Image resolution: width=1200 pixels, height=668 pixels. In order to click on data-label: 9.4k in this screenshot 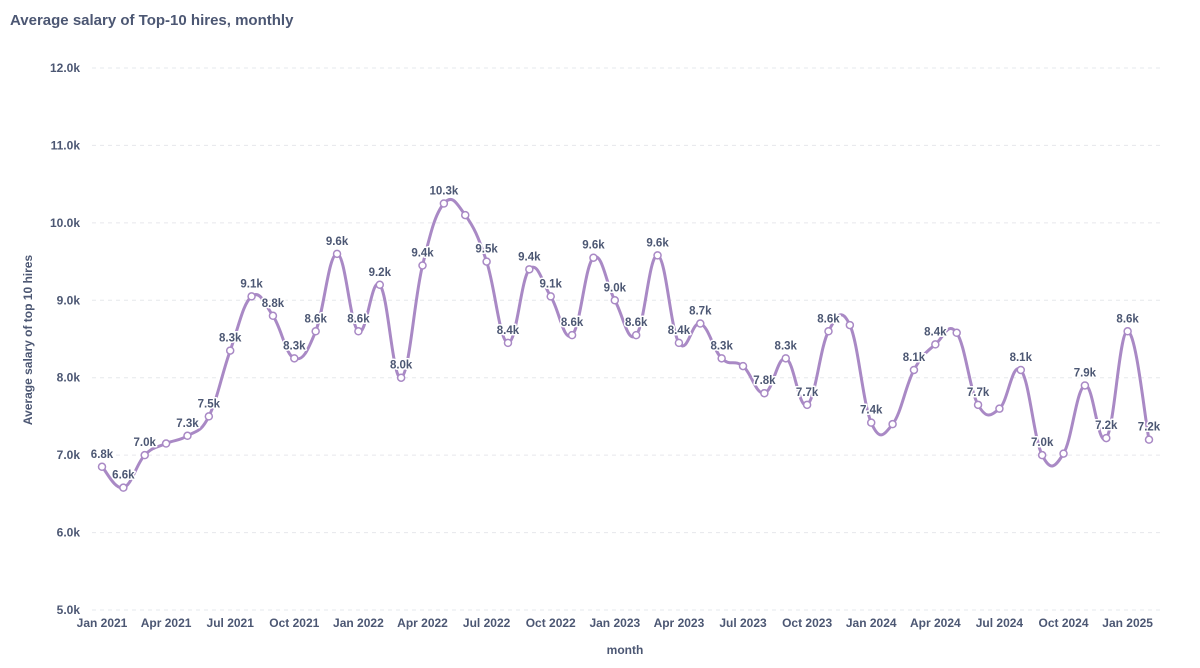, I will do `click(422, 253)`.